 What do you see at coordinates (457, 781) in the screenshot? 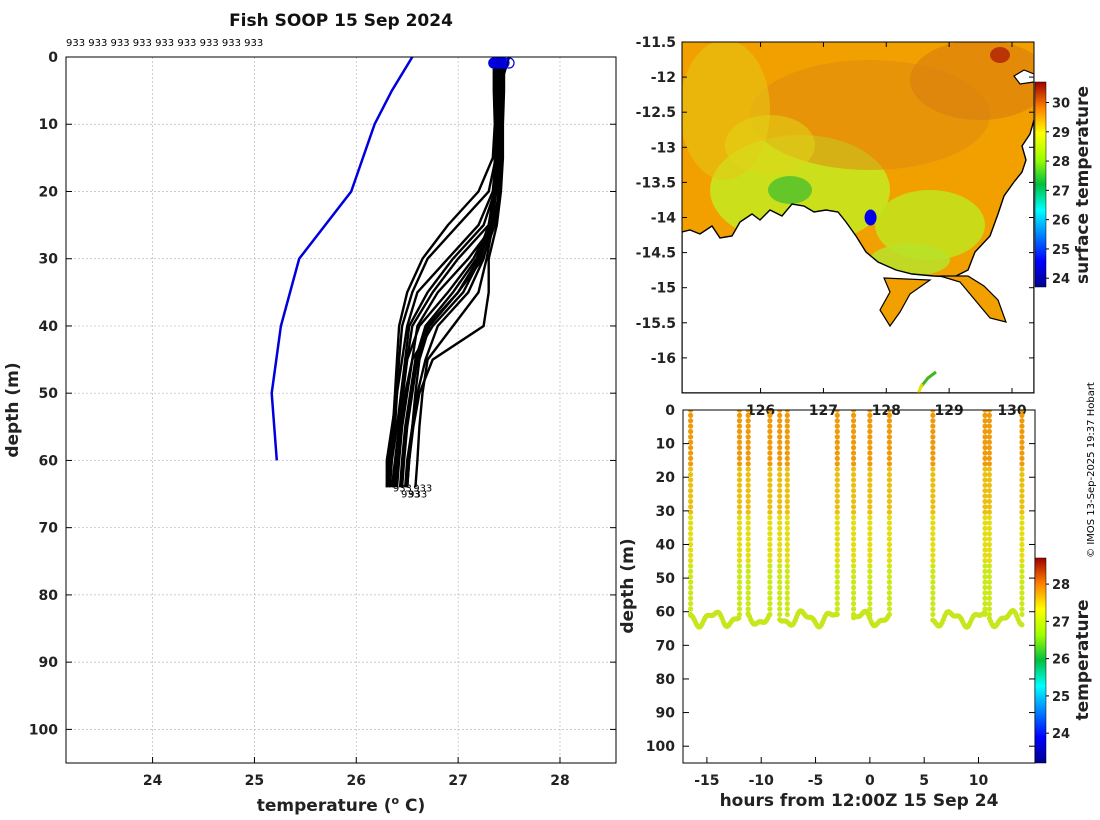
I see `profile-xtick-label: 27` at bounding box center [457, 781].